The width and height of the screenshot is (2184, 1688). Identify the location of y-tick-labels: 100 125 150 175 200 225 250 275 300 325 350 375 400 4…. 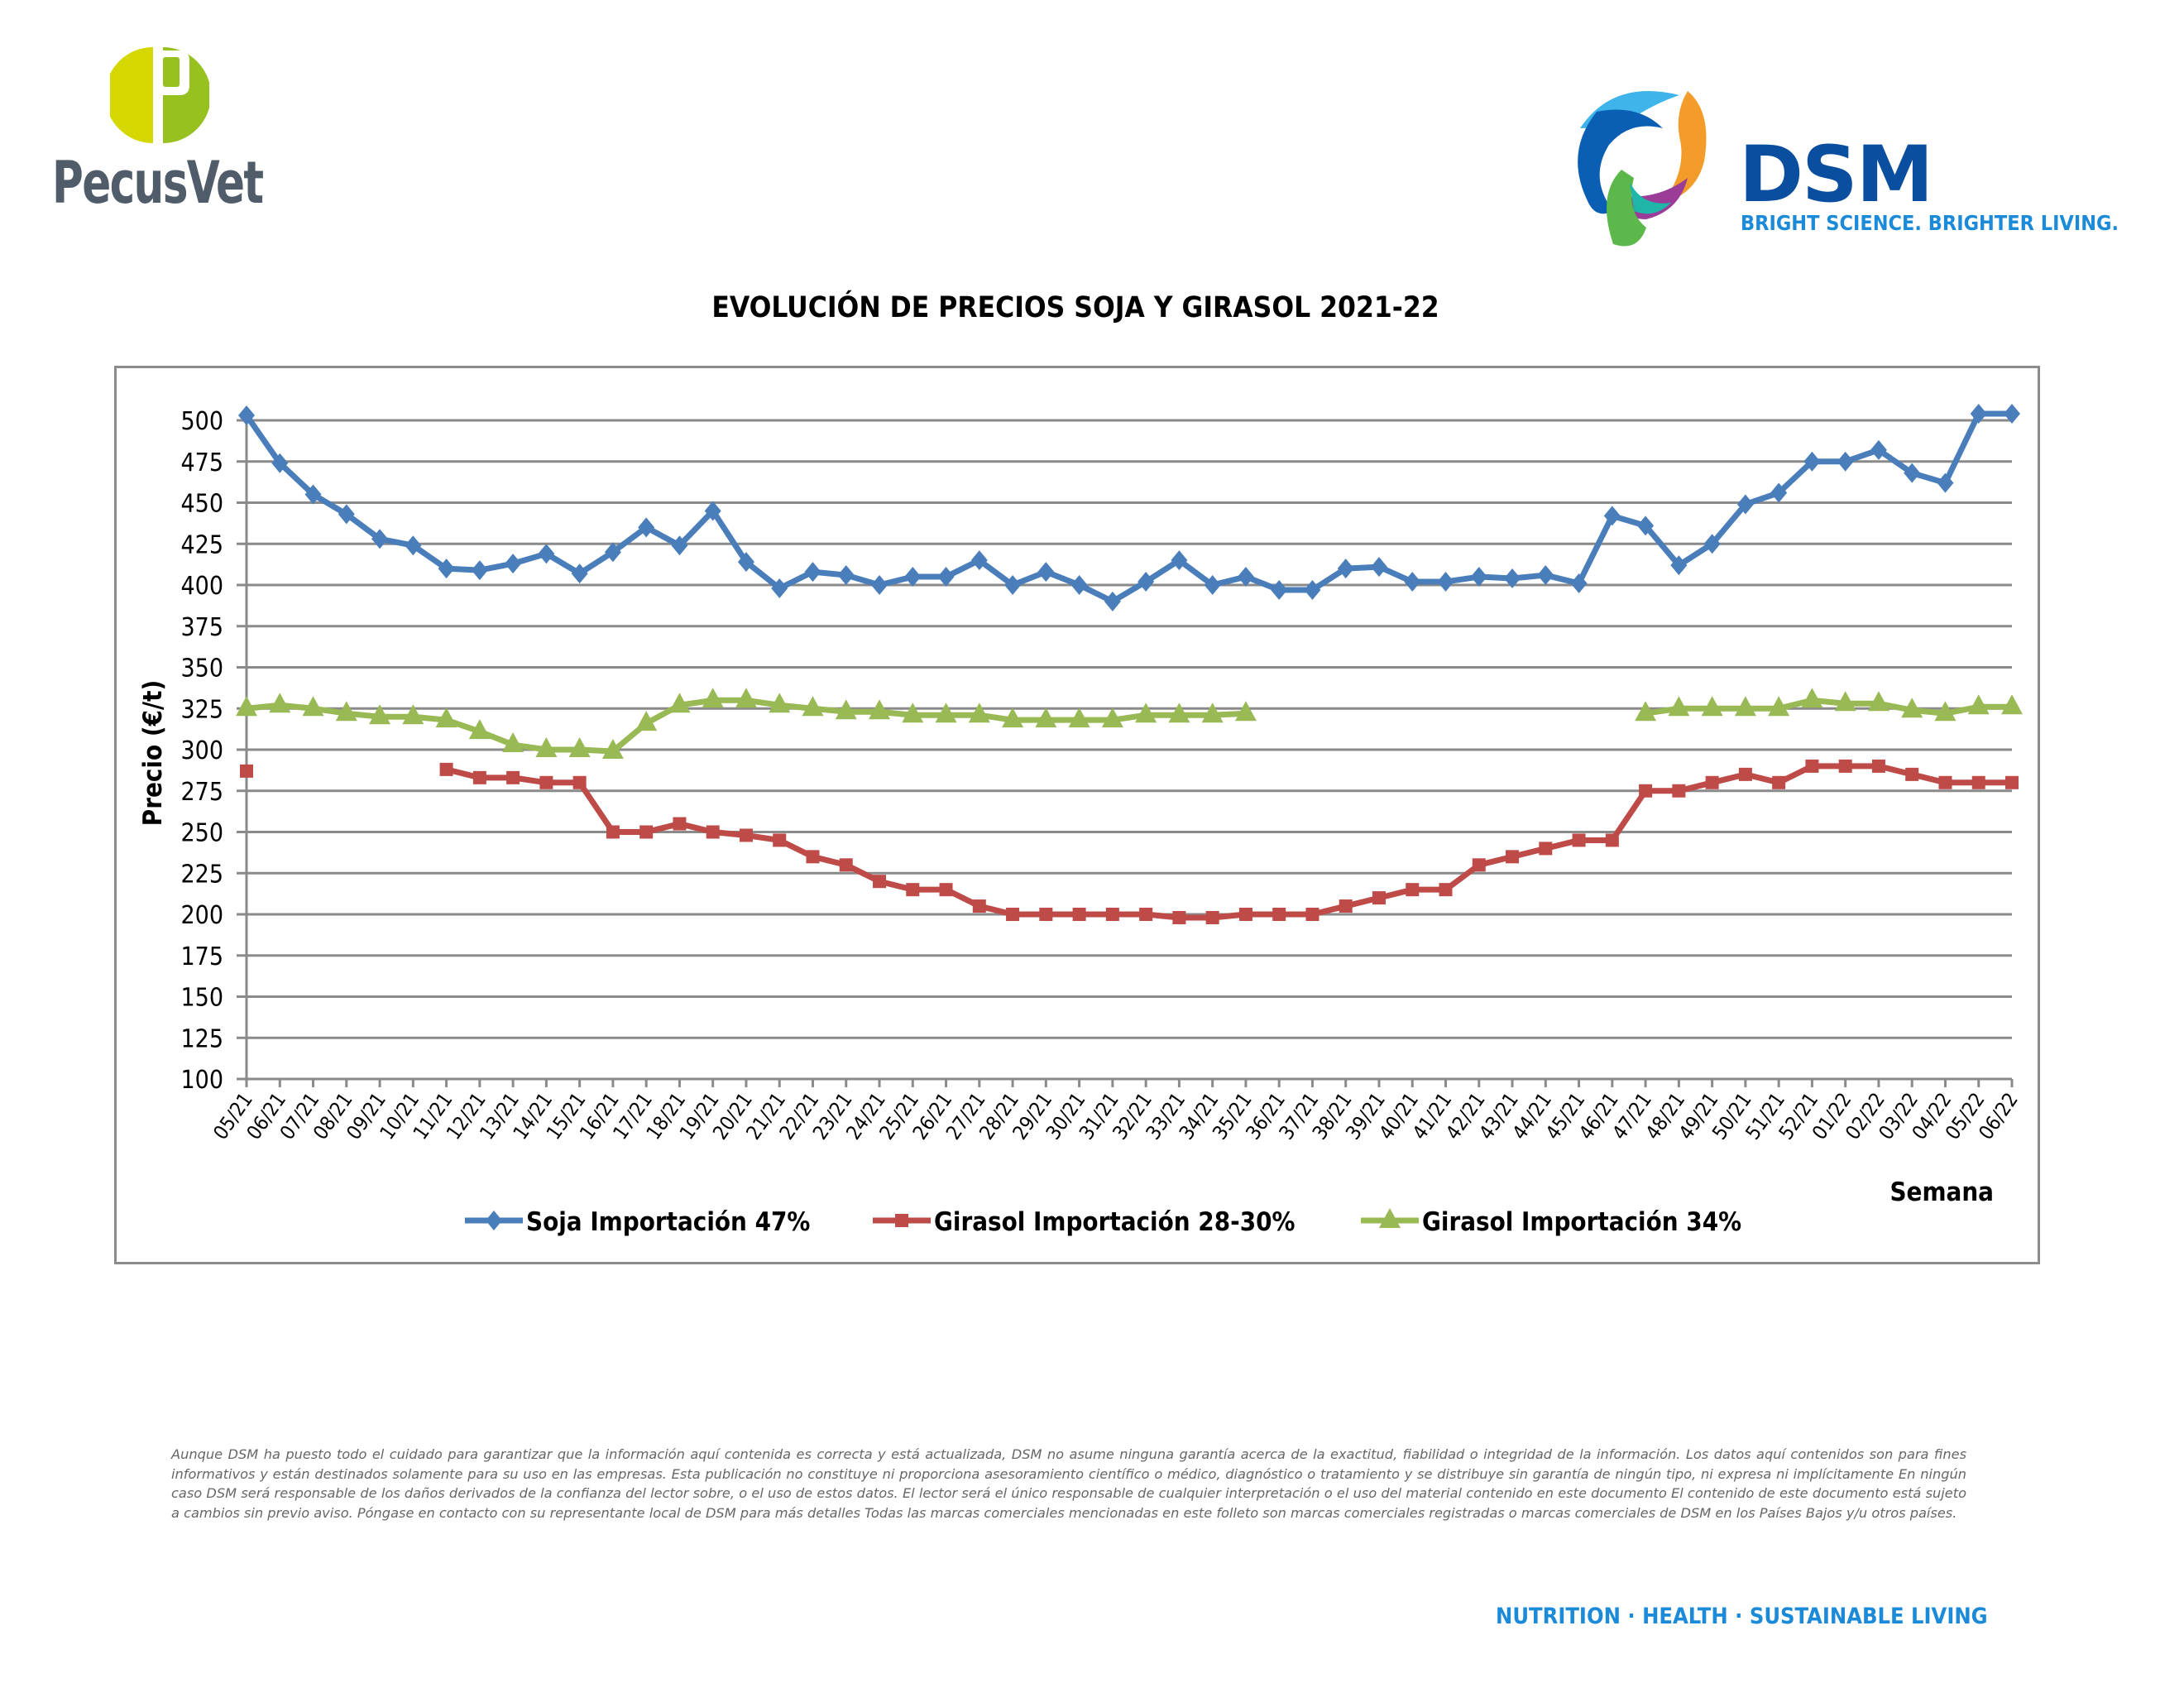
(201, 751).